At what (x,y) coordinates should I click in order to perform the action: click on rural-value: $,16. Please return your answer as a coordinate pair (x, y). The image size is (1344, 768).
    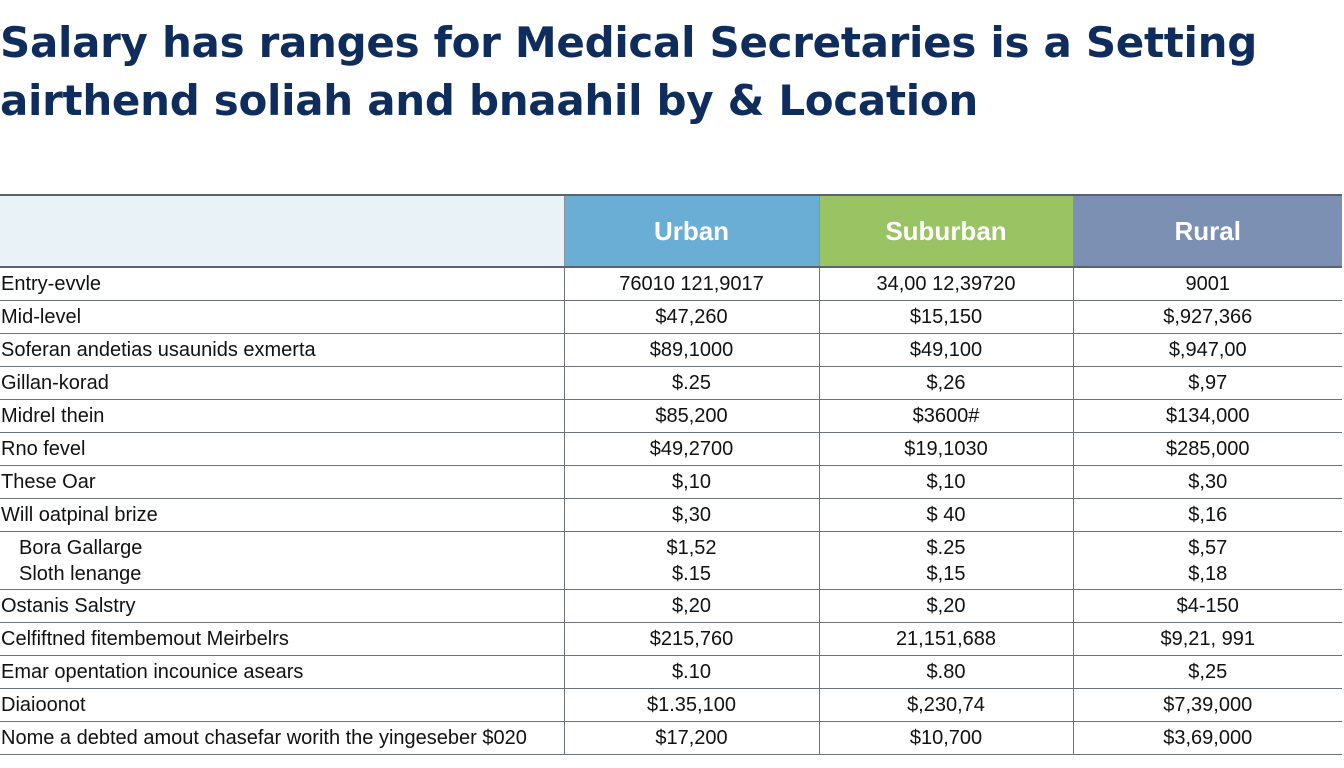
    Looking at the image, I should click on (1207, 515).